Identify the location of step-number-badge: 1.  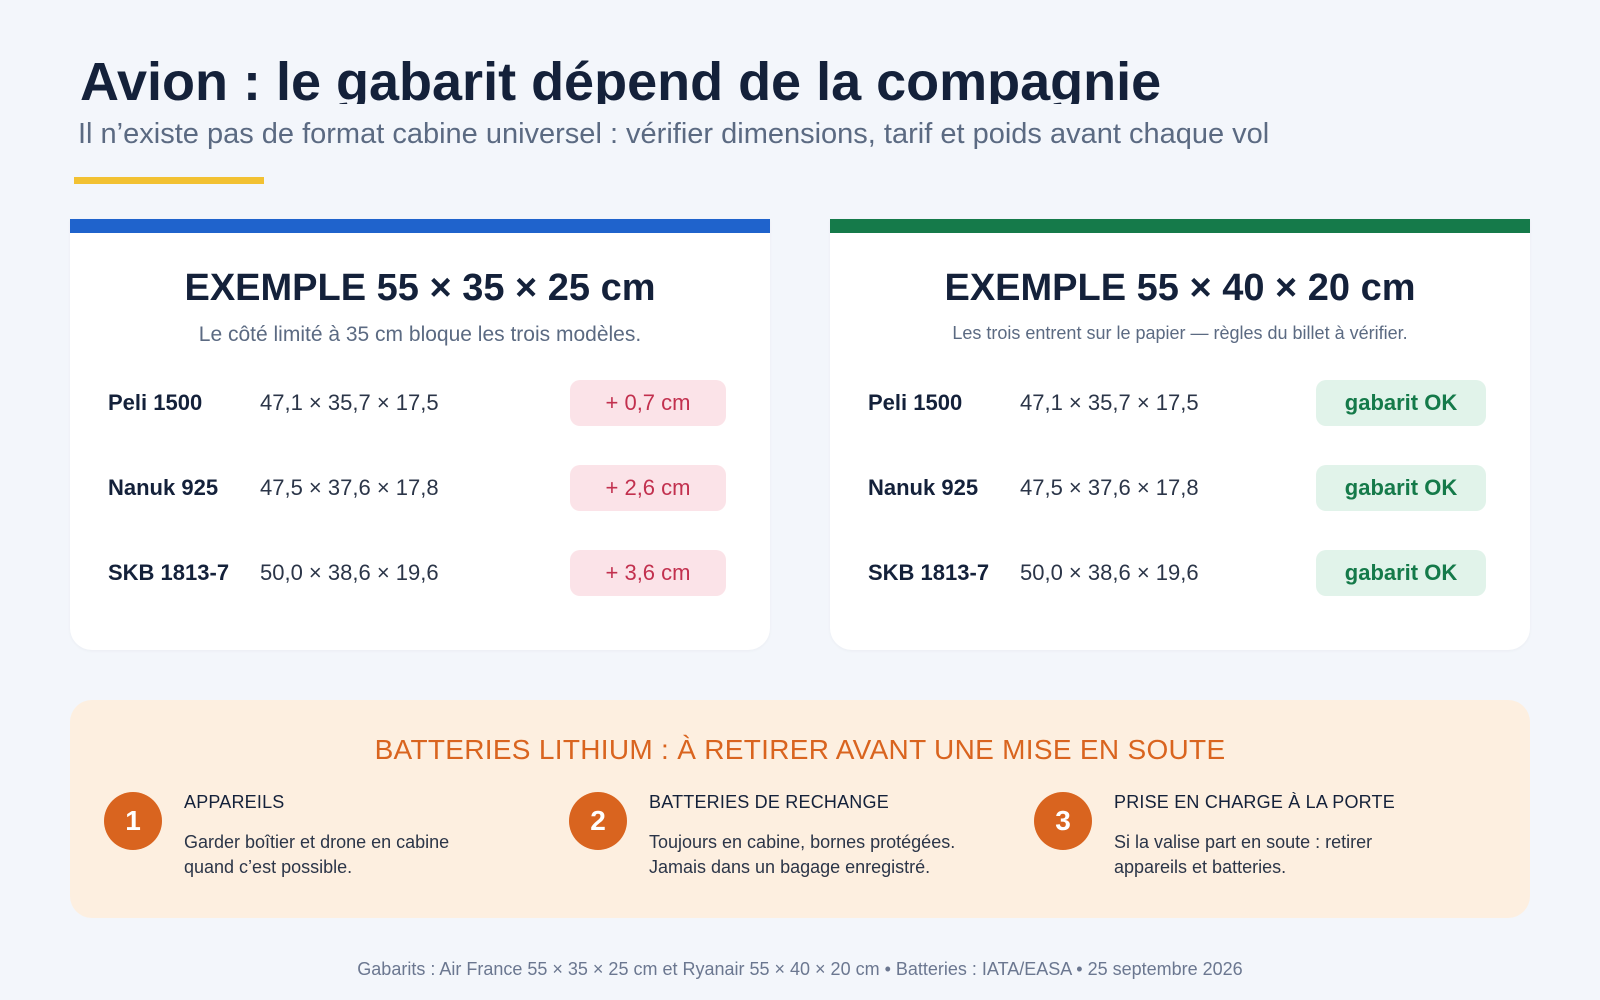
(133, 821).